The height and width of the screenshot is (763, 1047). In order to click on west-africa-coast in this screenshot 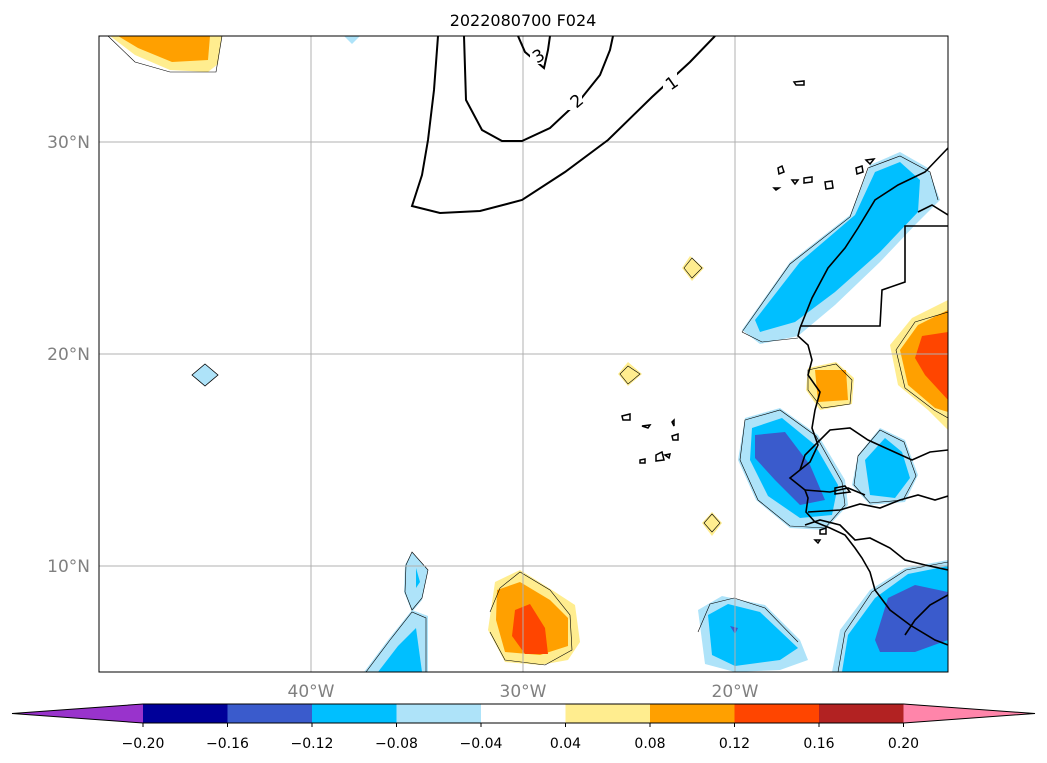, I will do `click(868, 396)`.